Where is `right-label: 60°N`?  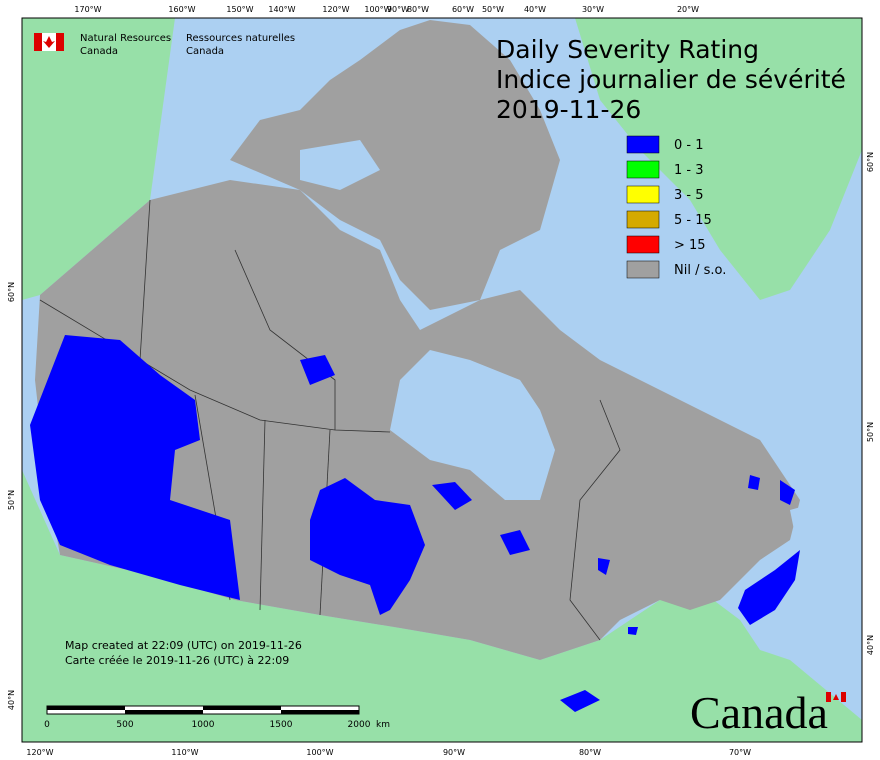
right-label: 60°N is located at coordinates (870, 162).